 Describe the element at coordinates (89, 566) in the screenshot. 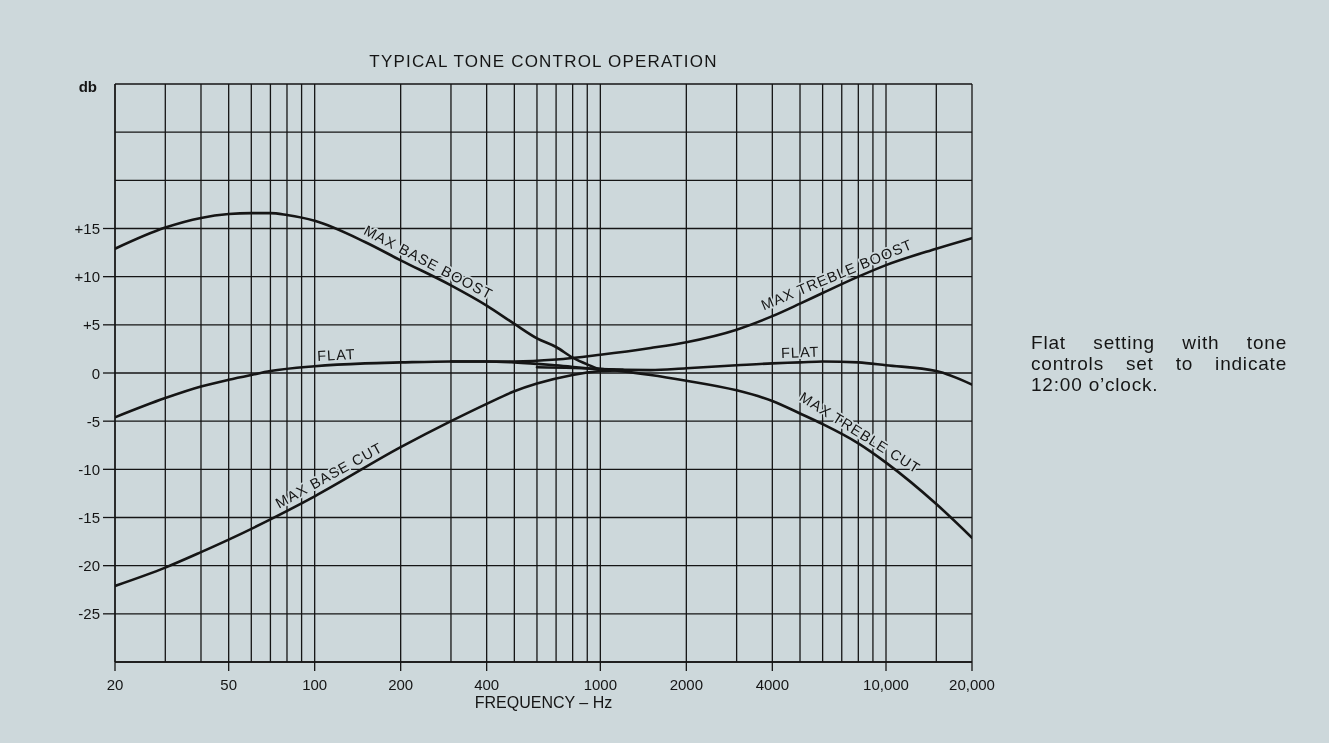

I see `y-tick-label: -20` at that location.